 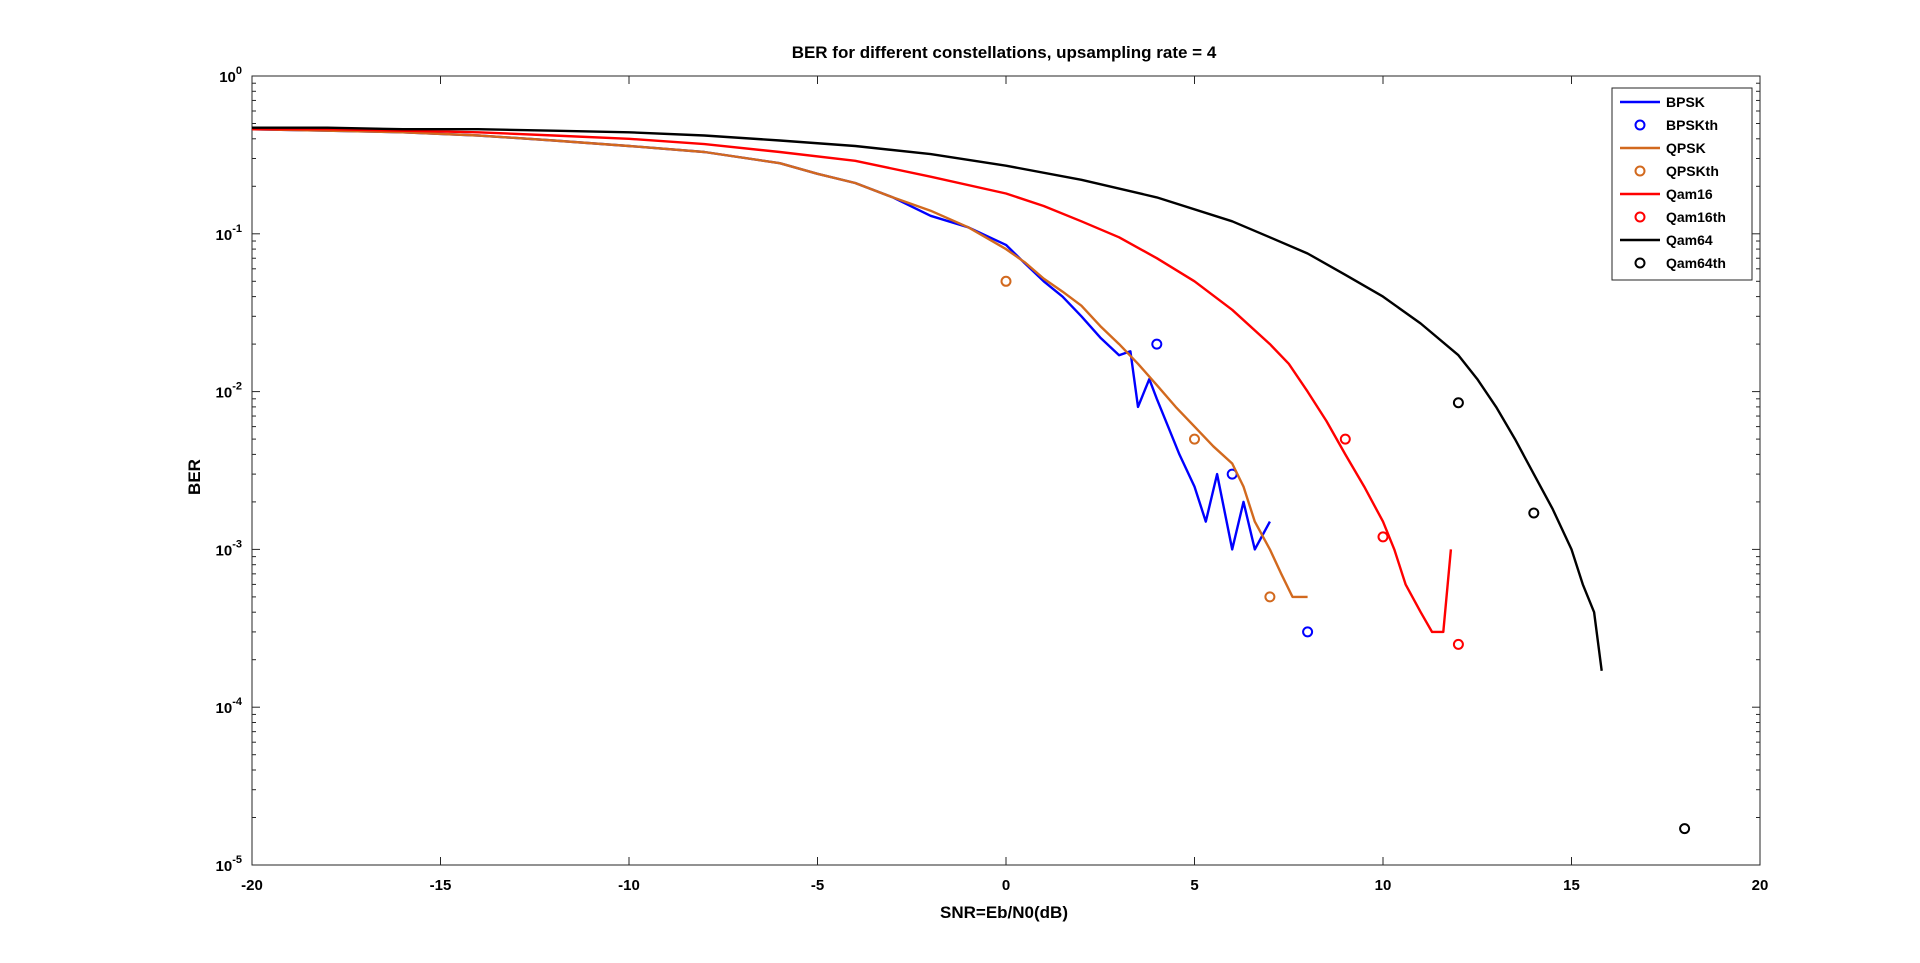 I want to click on y-tick-label: 10⁻⁴, so click(x=229, y=706).